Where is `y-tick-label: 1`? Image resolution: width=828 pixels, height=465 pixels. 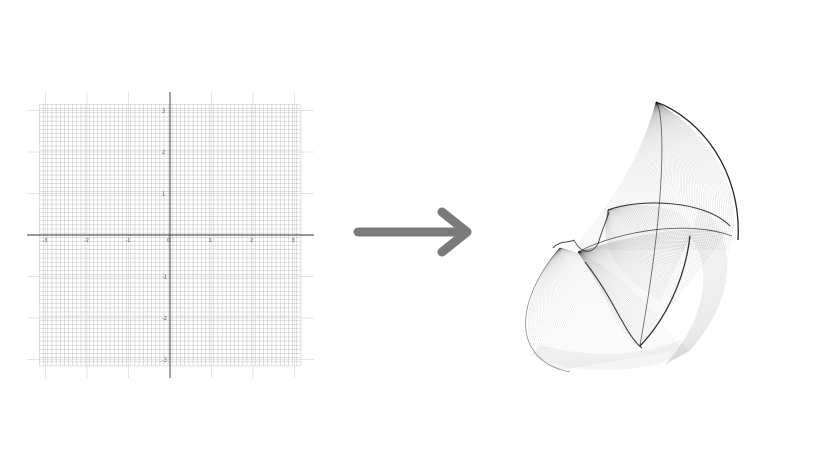
y-tick-label: 1 is located at coordinates (163, 195).